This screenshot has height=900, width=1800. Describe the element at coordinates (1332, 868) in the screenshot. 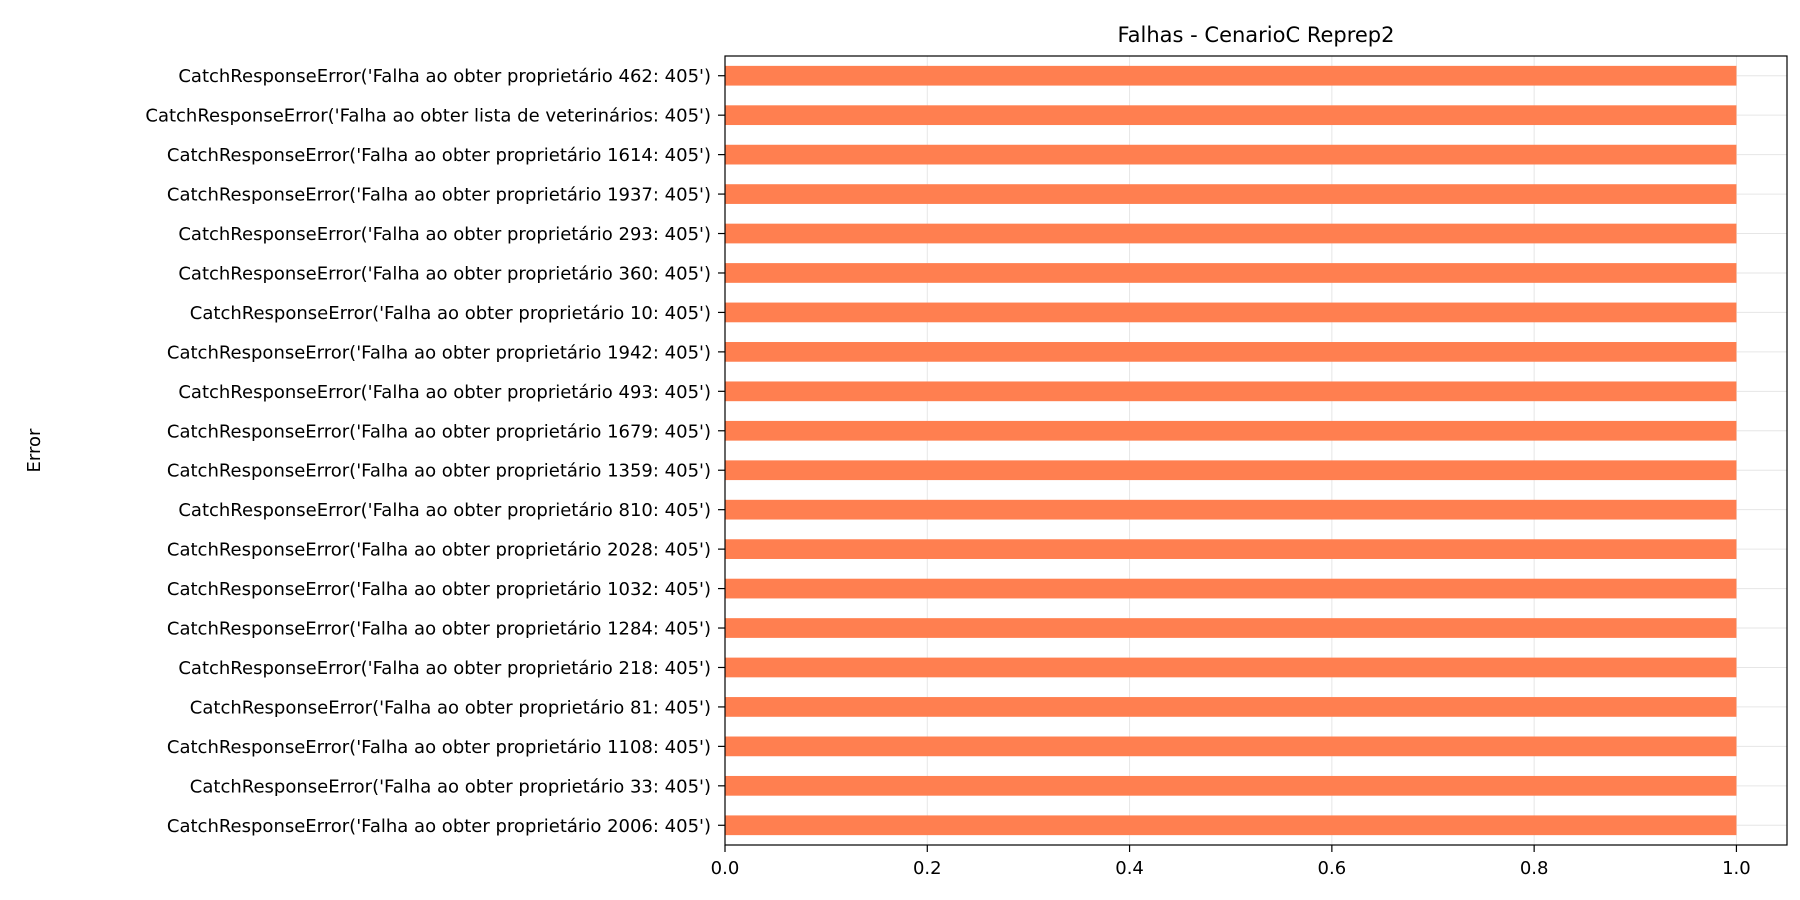

I see `x-tick-label: 0.6` at that location.